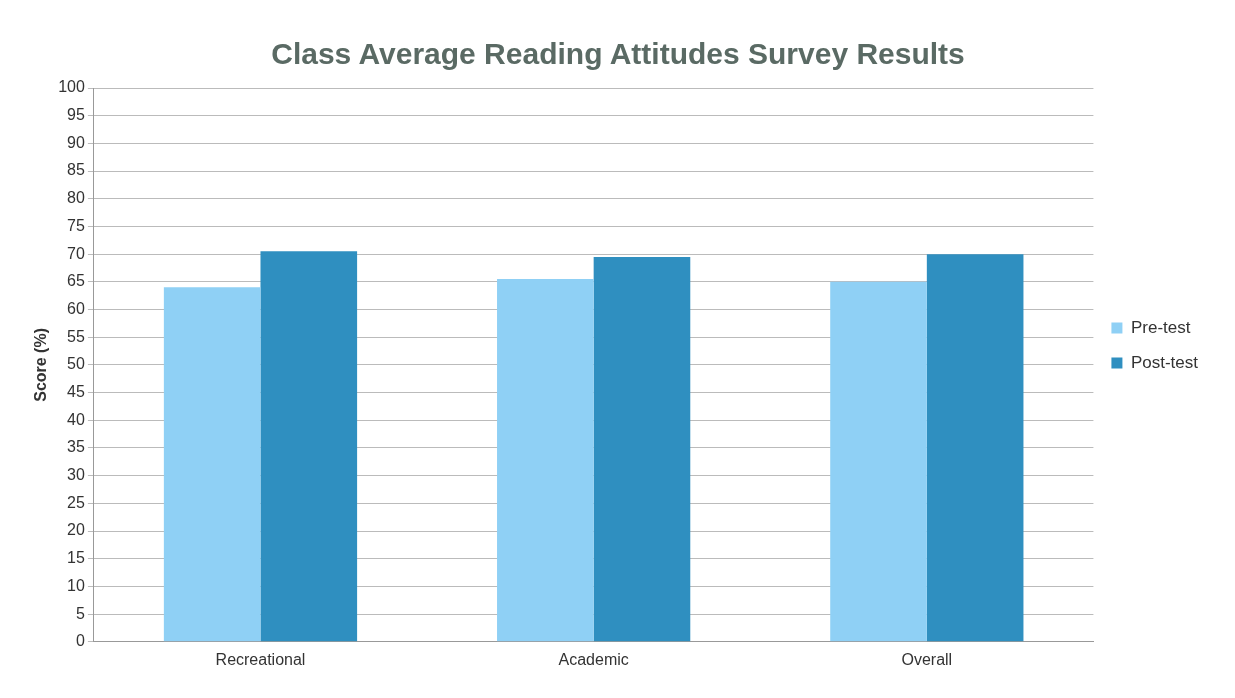  I want to click on y-tick-label: 55, so click(76, 336).